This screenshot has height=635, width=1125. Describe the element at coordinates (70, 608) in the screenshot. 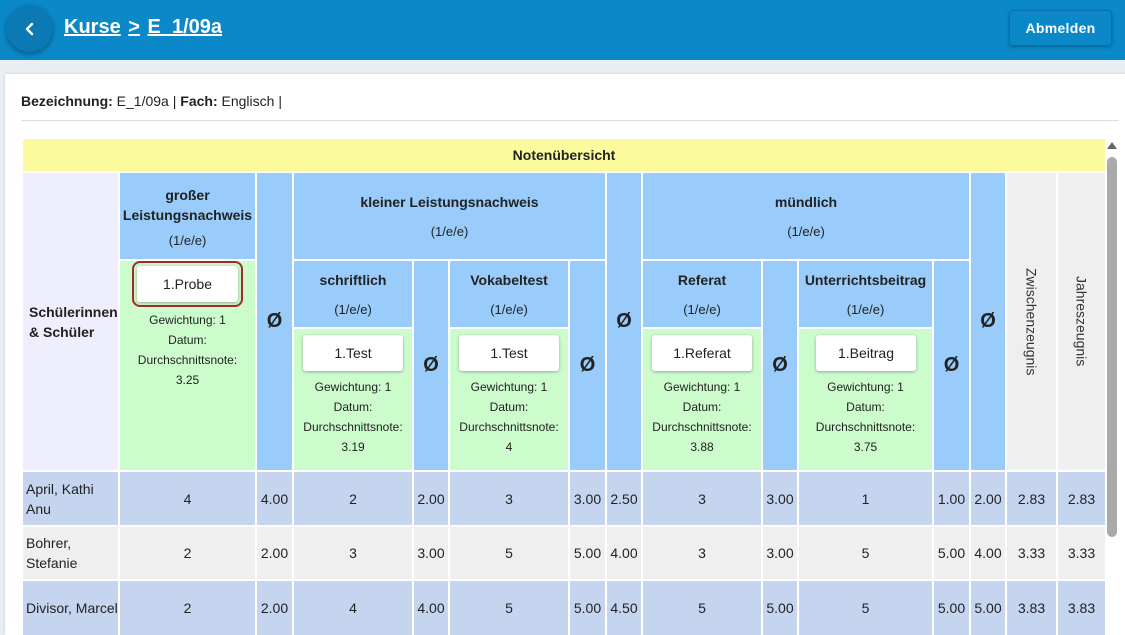

I see `student-name: Divisor, Marcel` at that location.